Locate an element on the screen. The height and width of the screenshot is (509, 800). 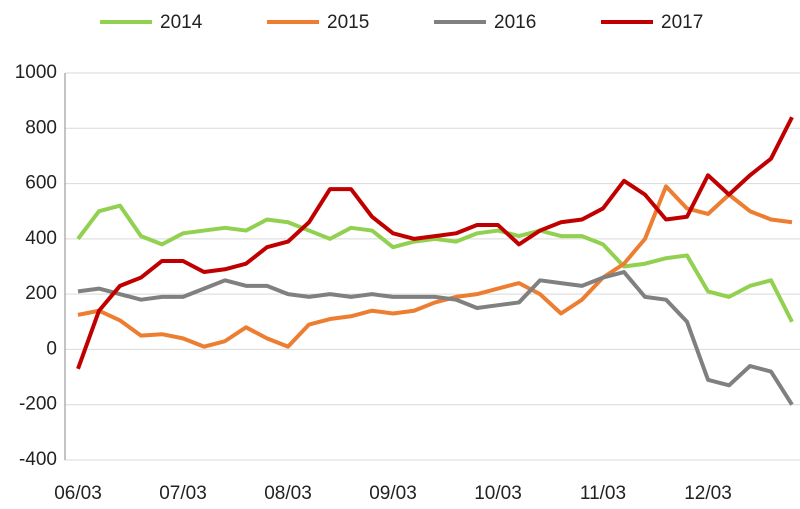
y-tick-label: 1000 is located at coordinates (36, 72).